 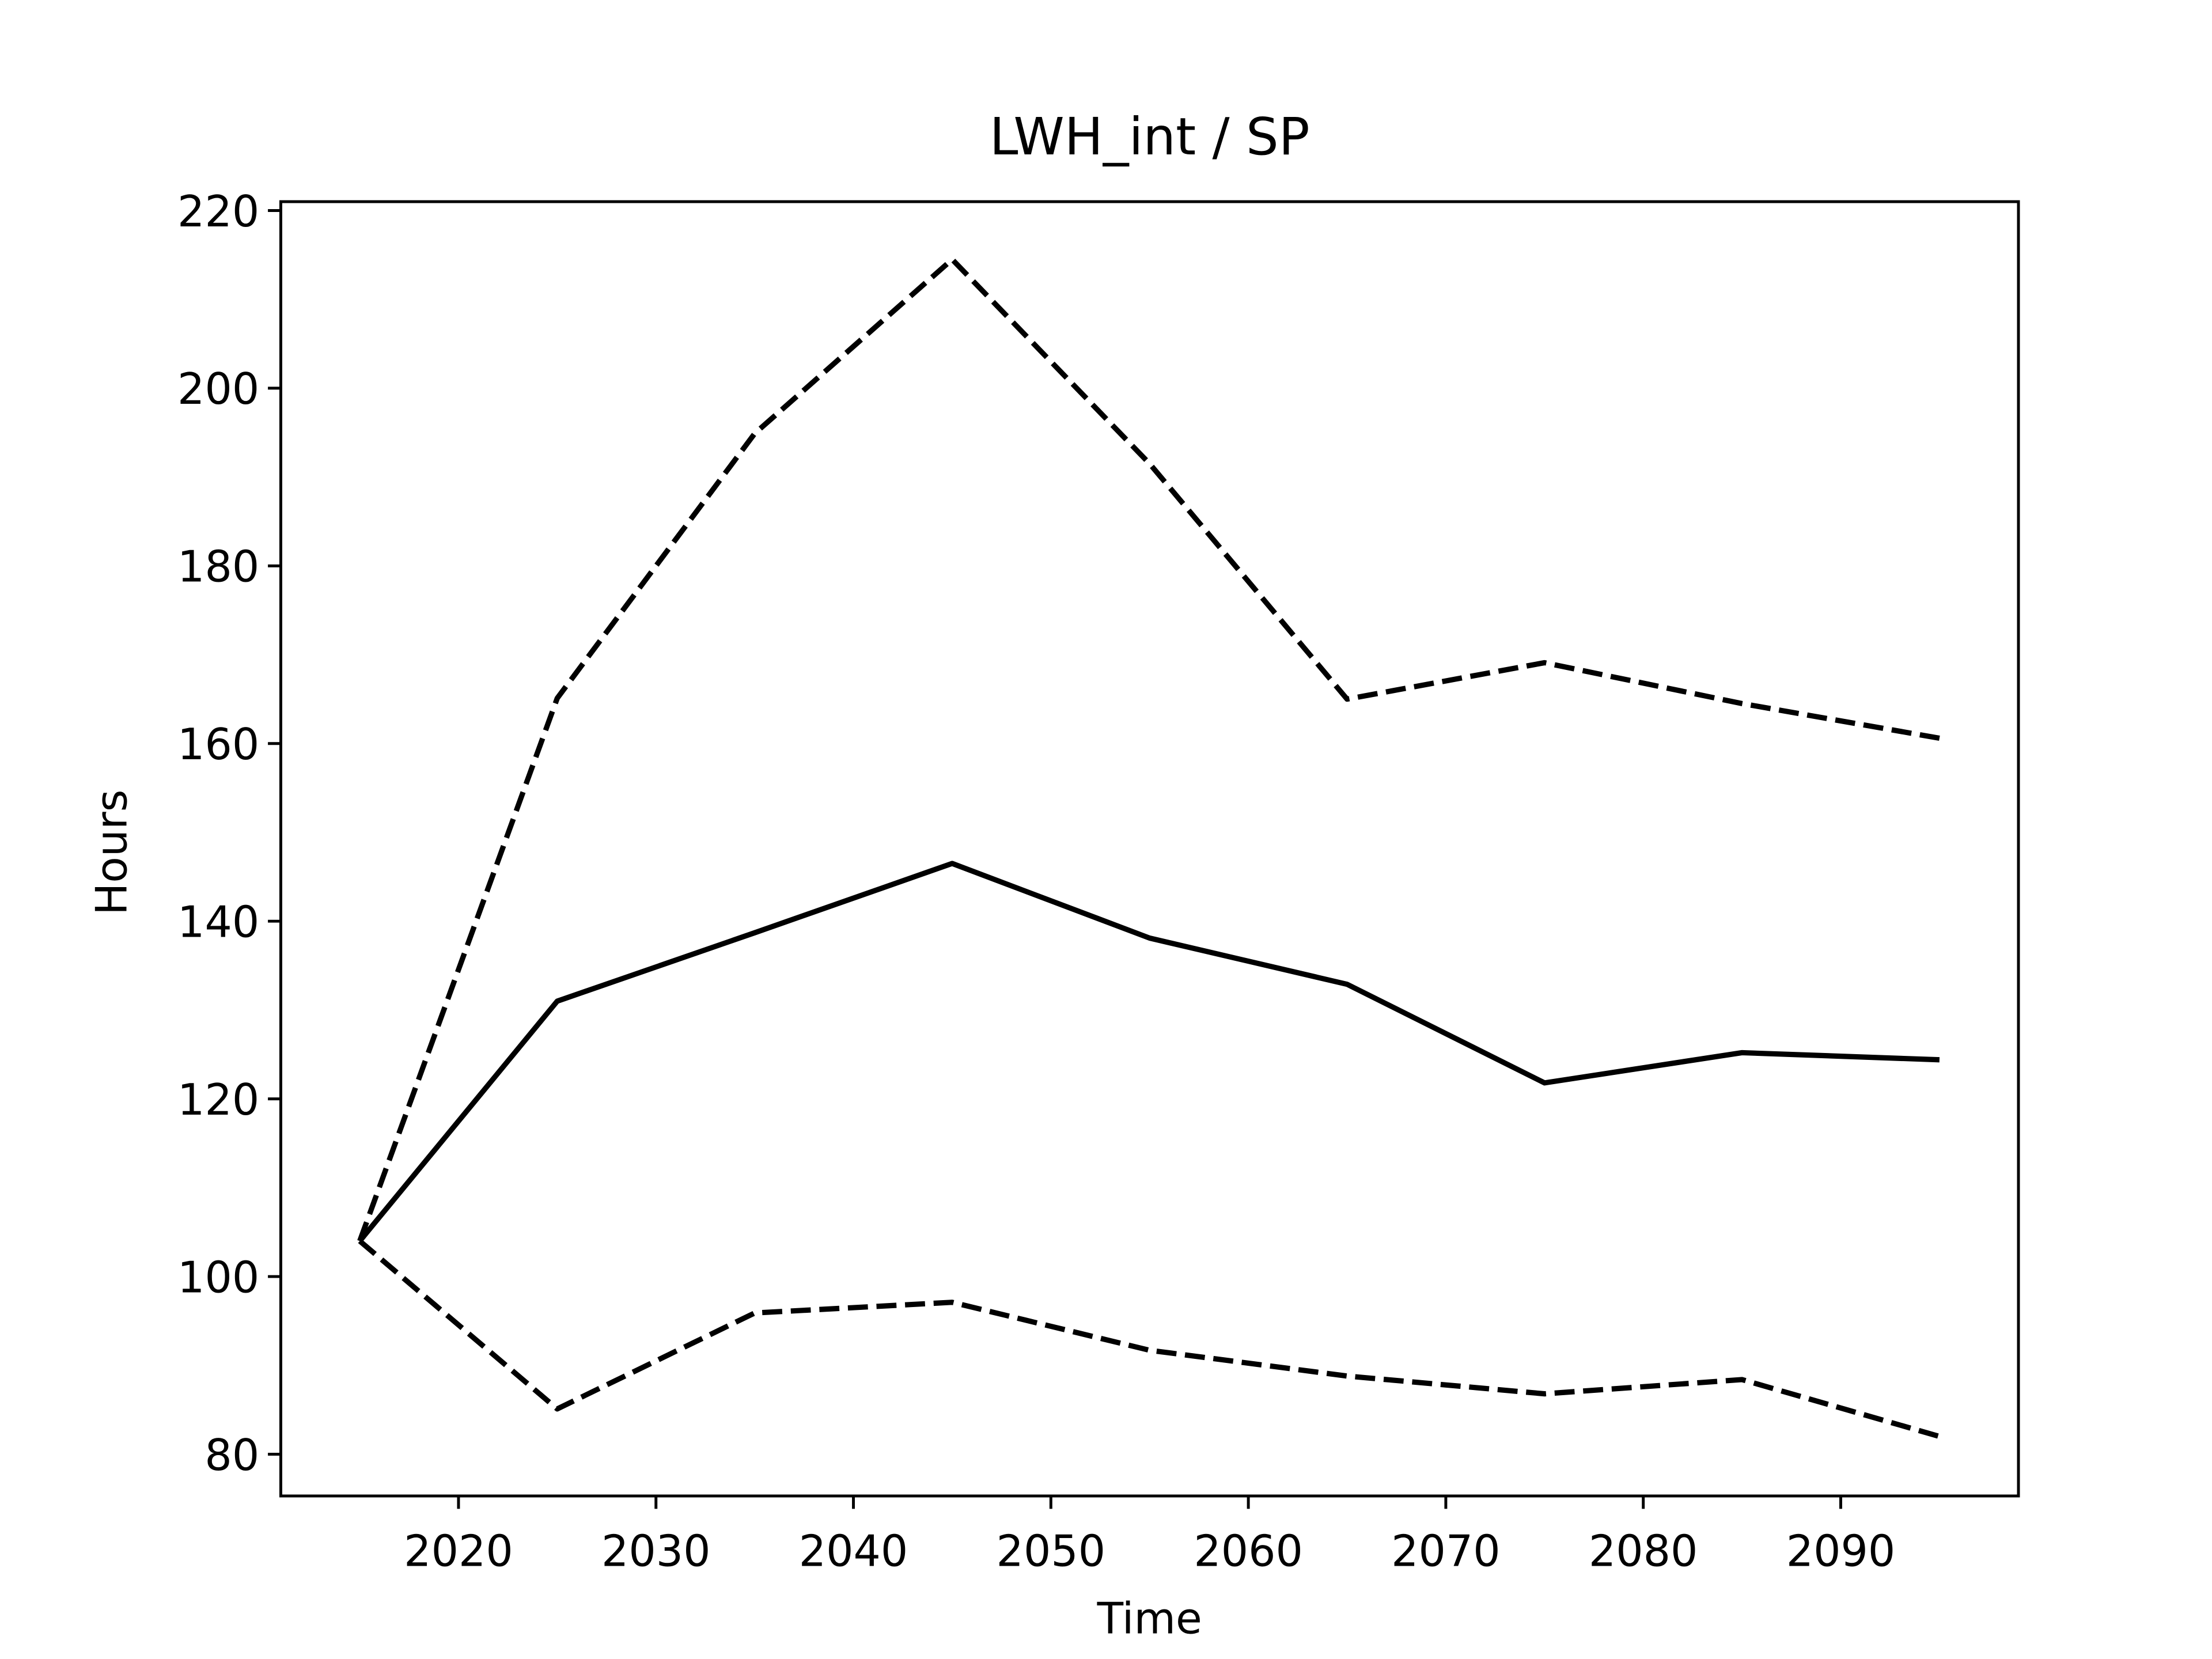 I want to click on chart-title: LWH_int / SP, so click(x=1150, y=137).